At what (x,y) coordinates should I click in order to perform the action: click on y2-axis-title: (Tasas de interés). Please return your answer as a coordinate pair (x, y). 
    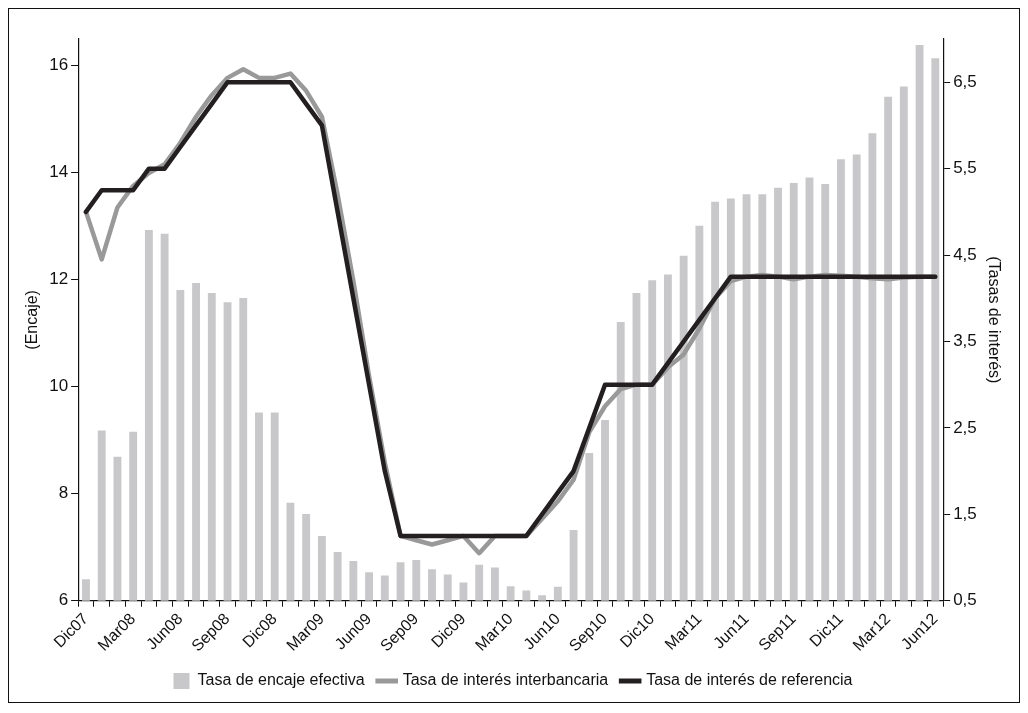
    Looking at the image, I should click on (994, 320).